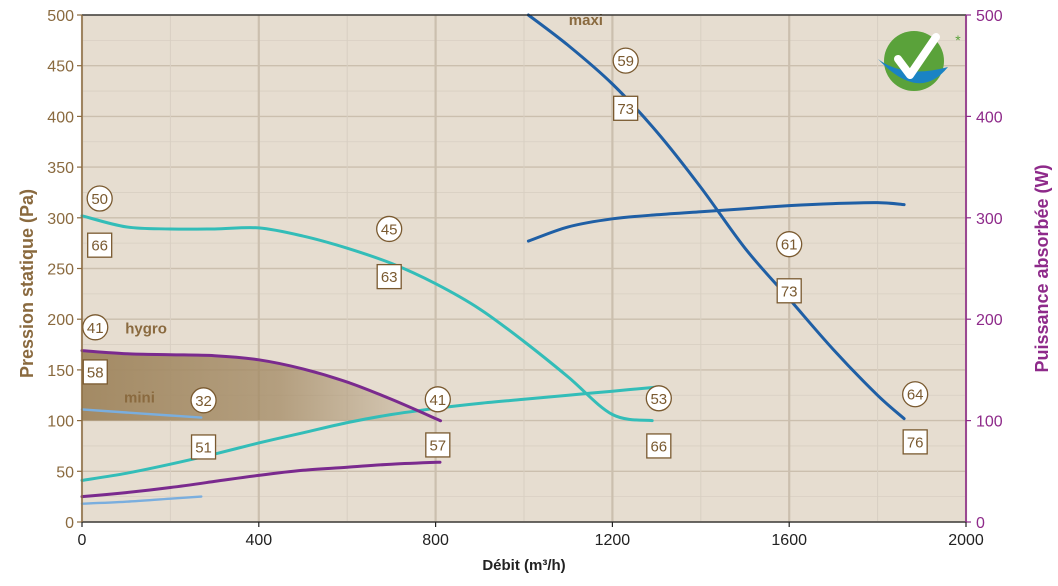  Describe the element at coordinates (989, 219) in the screenshot. I see `y-right-tick-label: 300` at that location.